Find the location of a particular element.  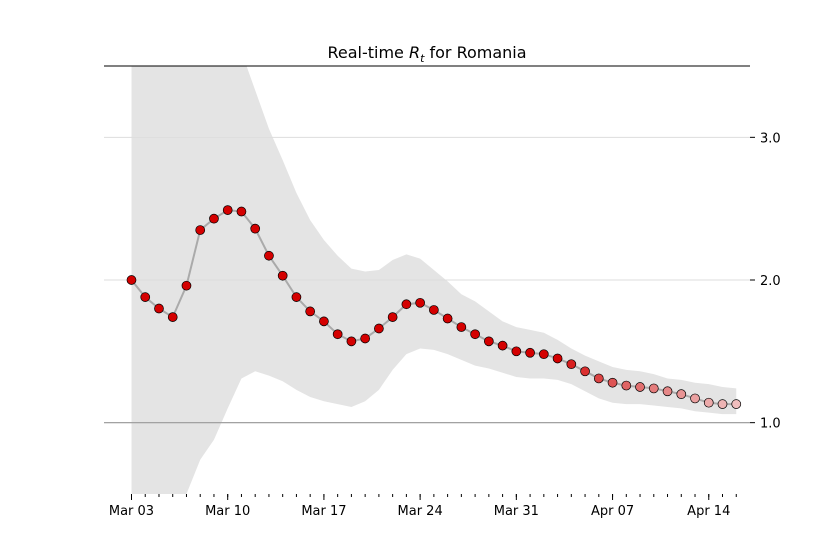

x-tick-label: Mar 17 is located at coordinates (323, 511).